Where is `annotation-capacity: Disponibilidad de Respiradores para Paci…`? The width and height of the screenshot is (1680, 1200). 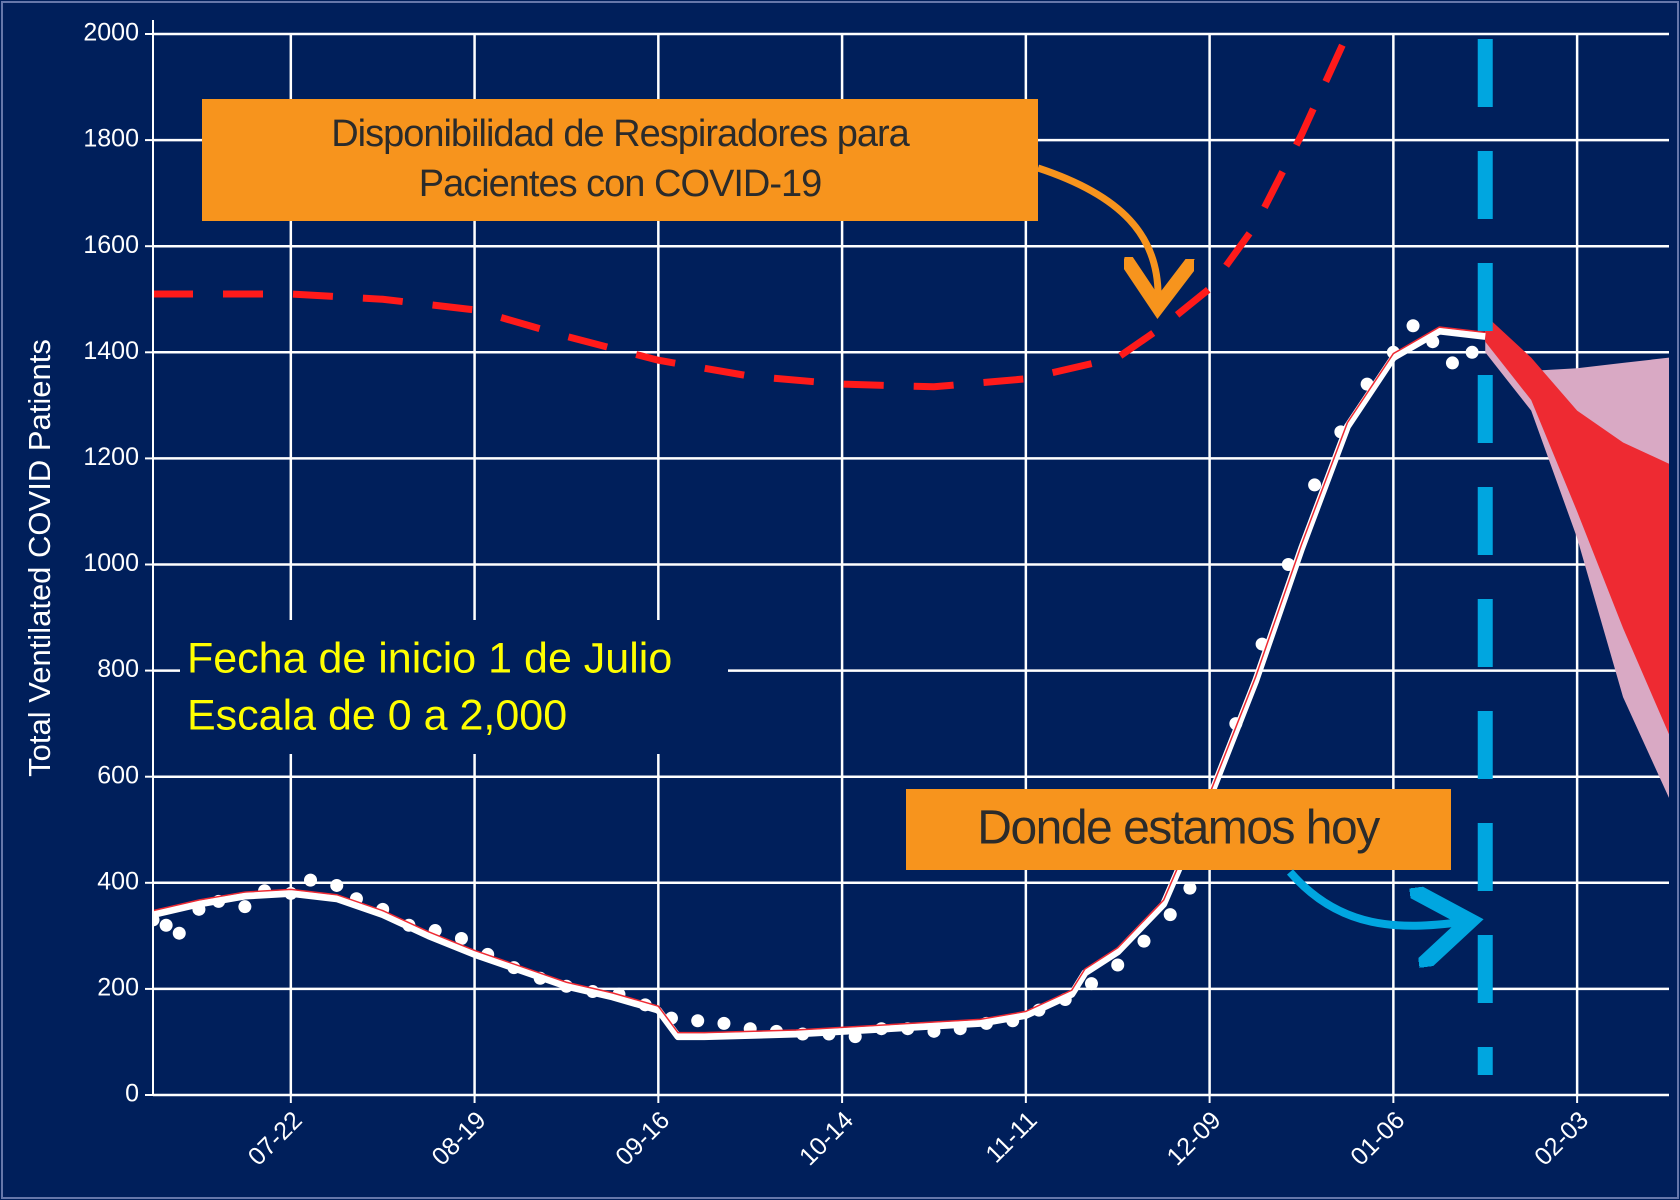
annotation-capacity: Disponibilidad de Respiradores para Paci… is located at coordinates (680, 199).